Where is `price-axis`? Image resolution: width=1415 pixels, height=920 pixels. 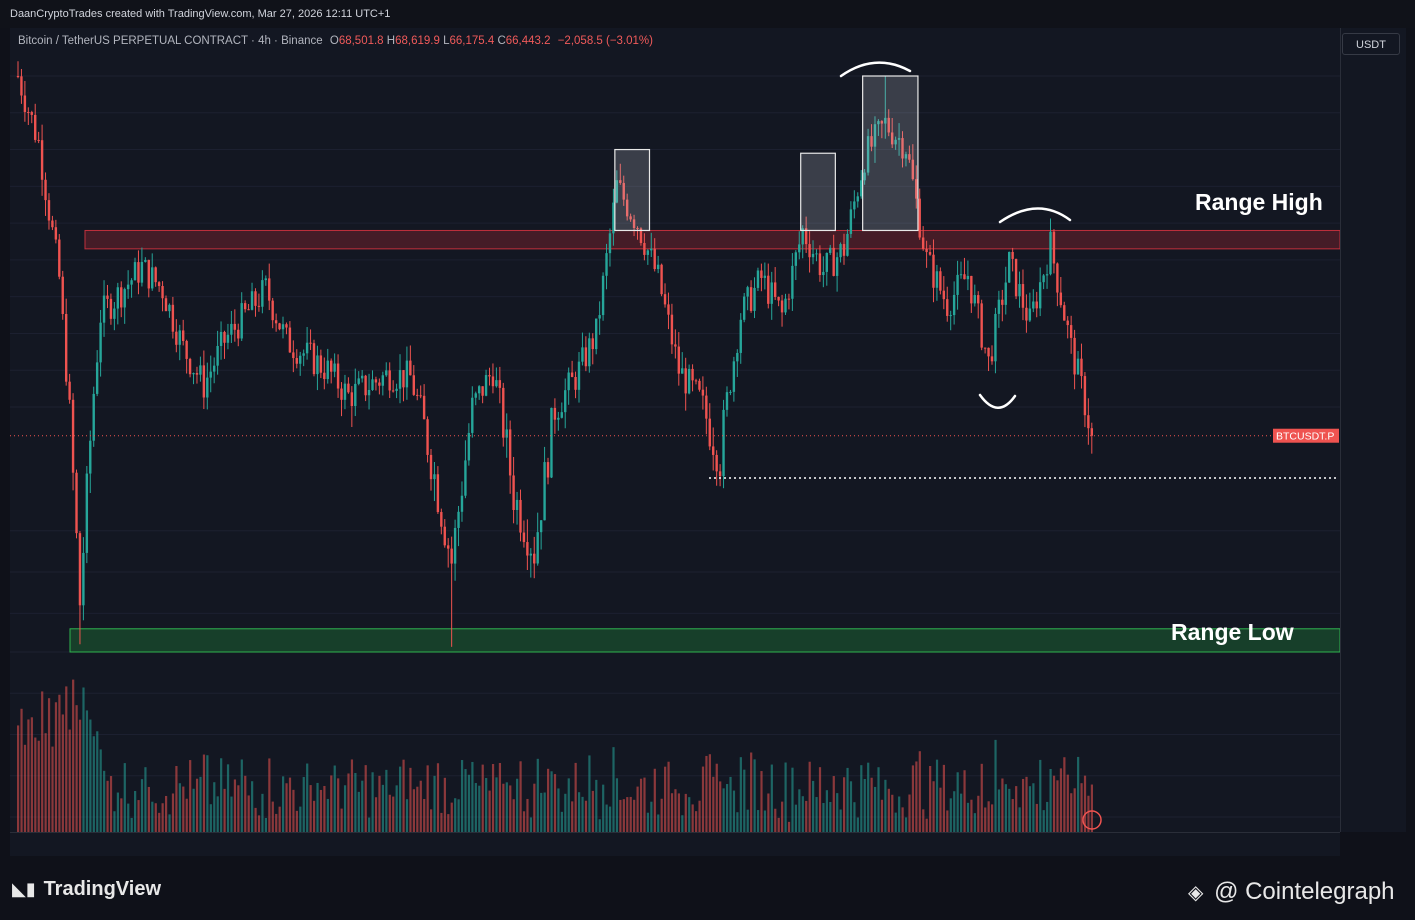
price-axis is located at coordinates (1373, 430).